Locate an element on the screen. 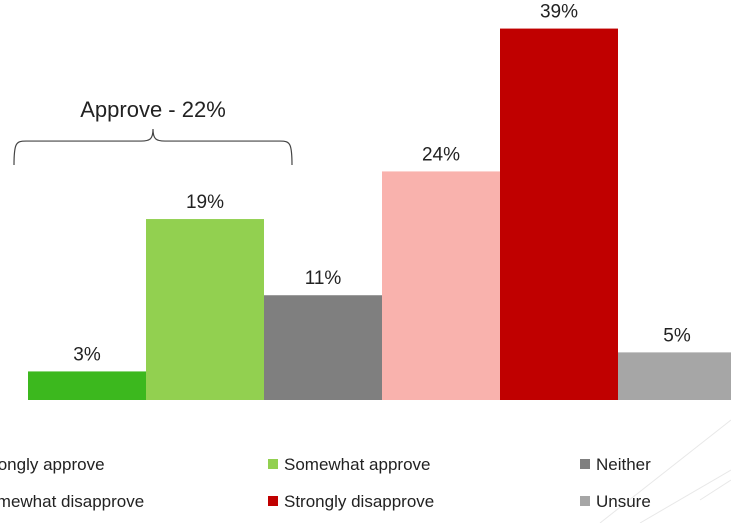  bar-unsure is located at coordinates (674, 376).